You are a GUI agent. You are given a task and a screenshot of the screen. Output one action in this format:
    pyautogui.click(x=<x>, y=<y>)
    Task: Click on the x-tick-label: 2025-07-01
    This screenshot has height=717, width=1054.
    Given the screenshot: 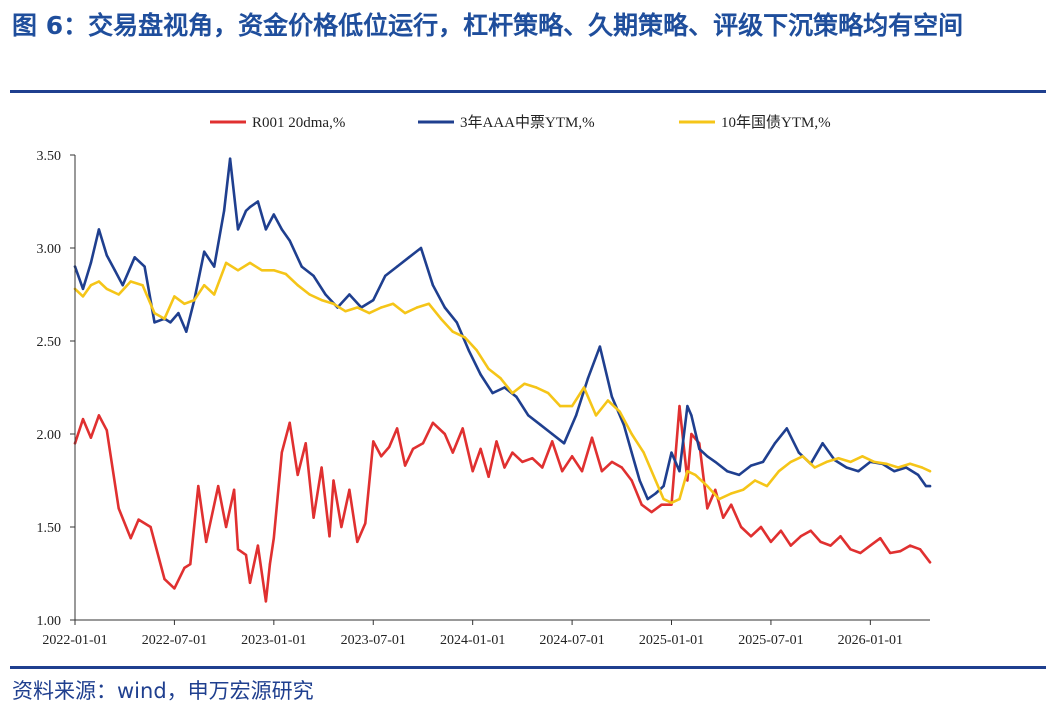 What is the action you would take?
    pyautogui.click(x=770, y=640)
    